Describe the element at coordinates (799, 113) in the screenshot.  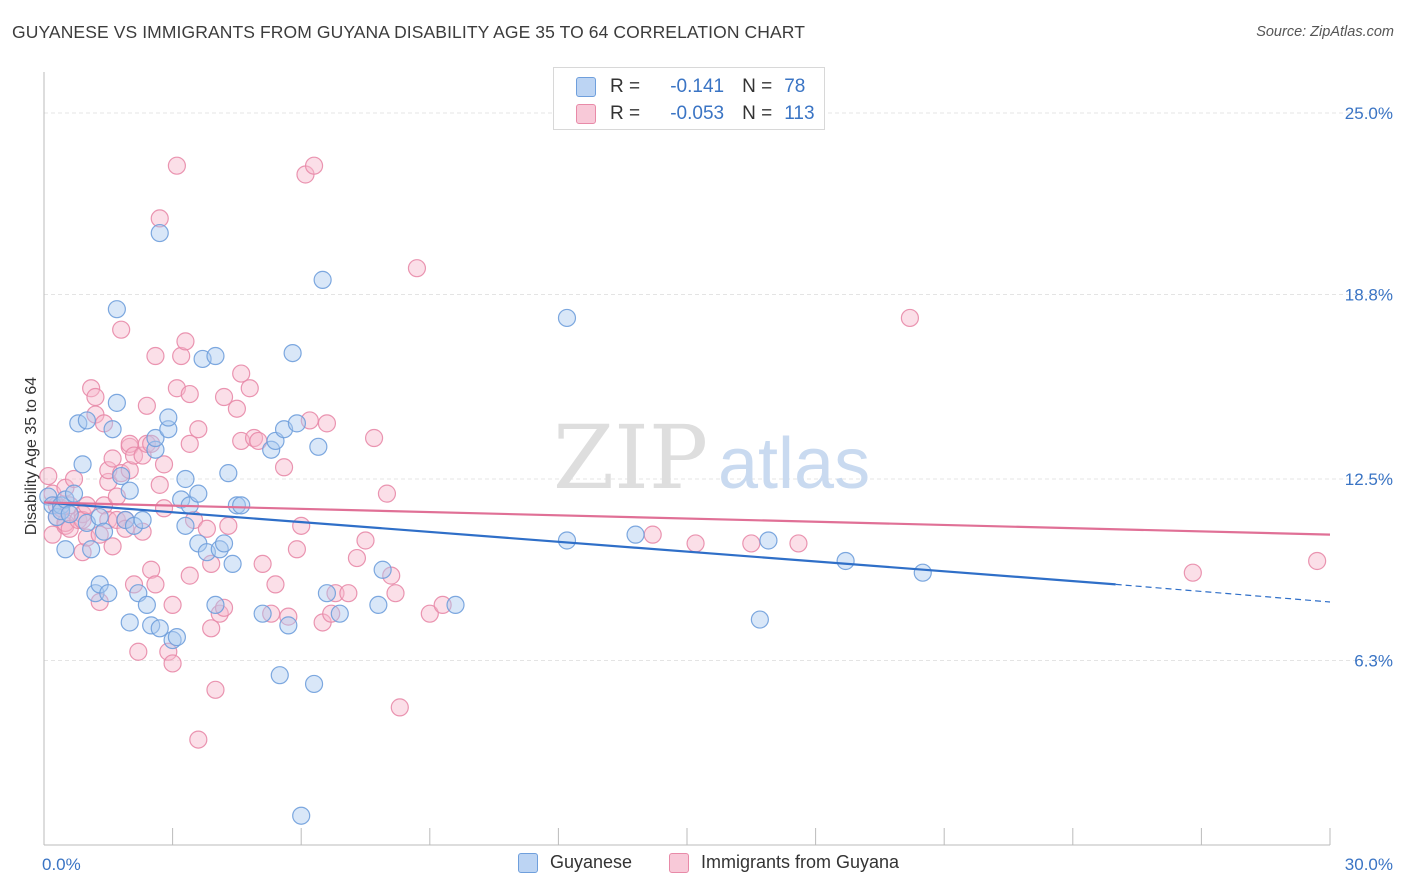
I see `n-value: 113` at that location.